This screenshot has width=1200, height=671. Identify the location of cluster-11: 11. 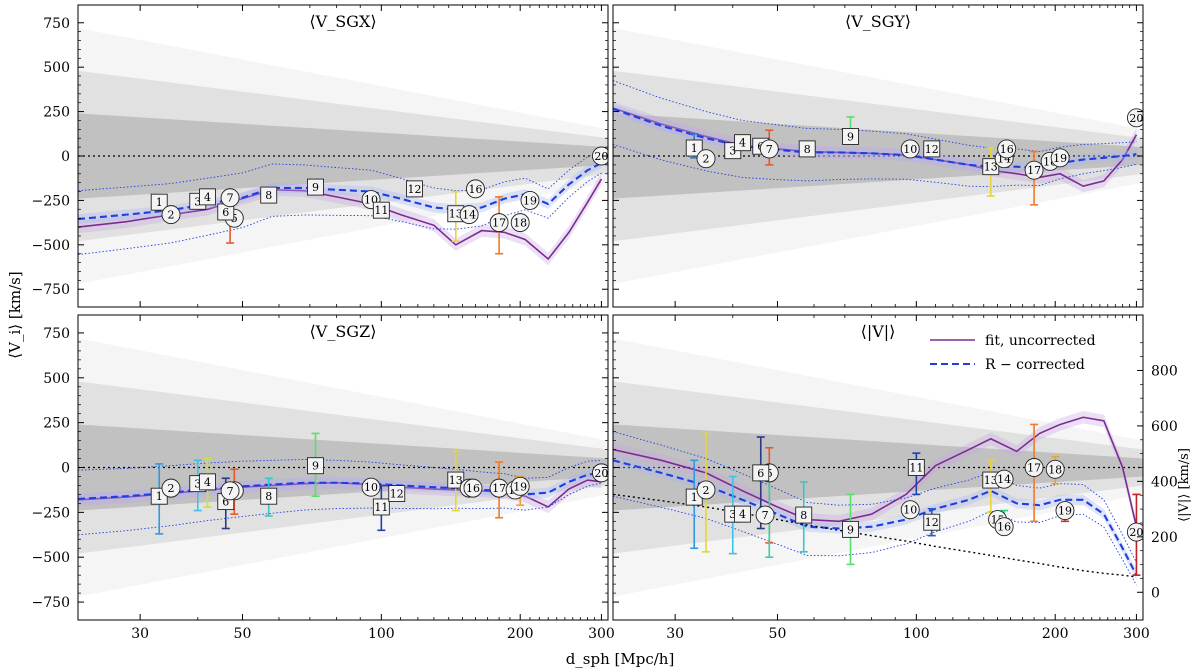
(381, 507).